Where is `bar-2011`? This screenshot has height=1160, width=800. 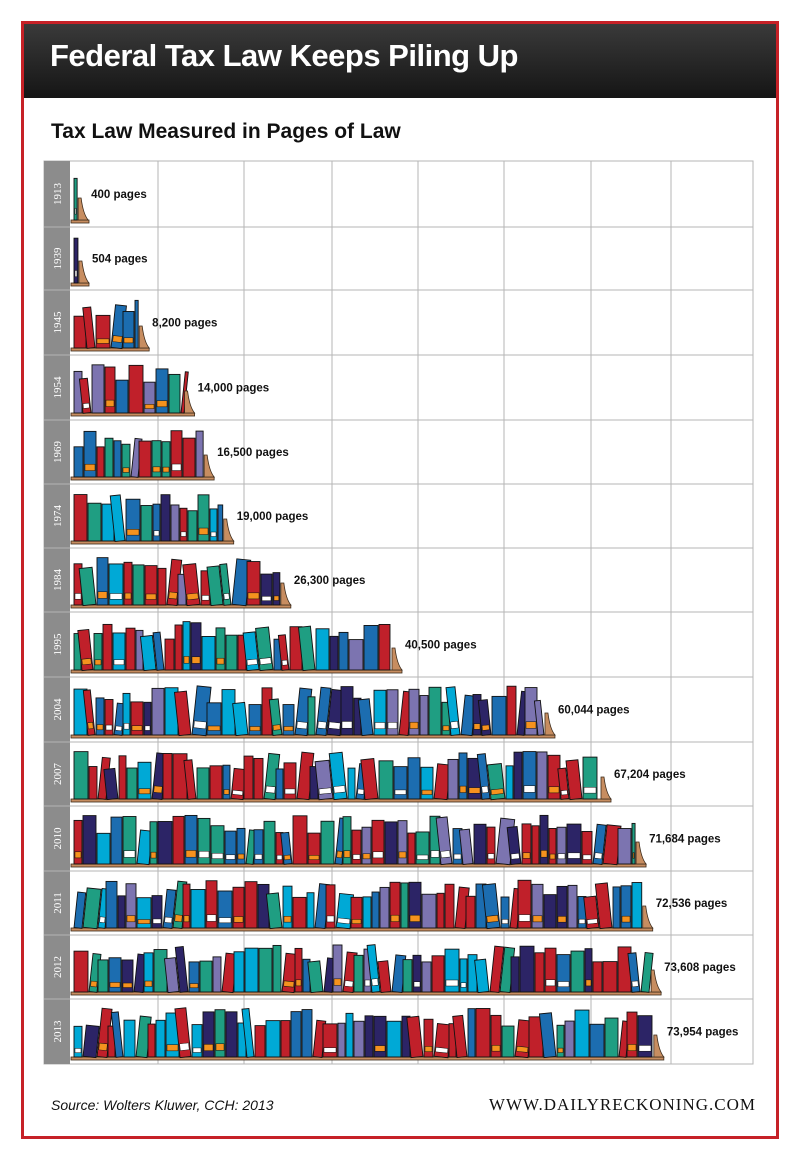
bar-2011 is located at coordinates (362, 905).